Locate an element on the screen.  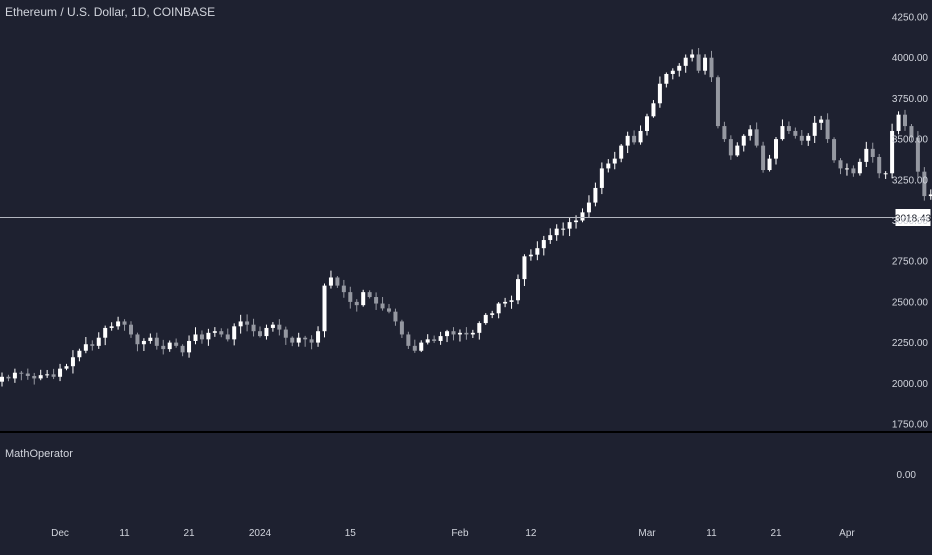
price-tick-label: 4000.00 is located at coordinates (910, 58).